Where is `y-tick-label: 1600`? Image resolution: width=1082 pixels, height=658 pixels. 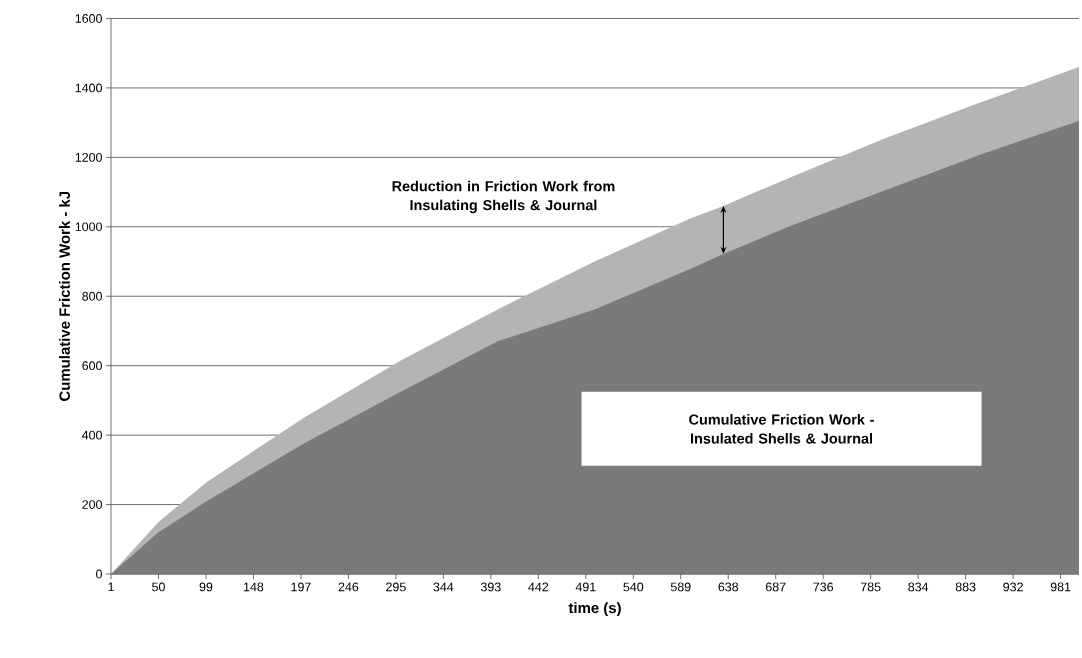 y-tick-label: 1600 is located at coordinates (88, 18).